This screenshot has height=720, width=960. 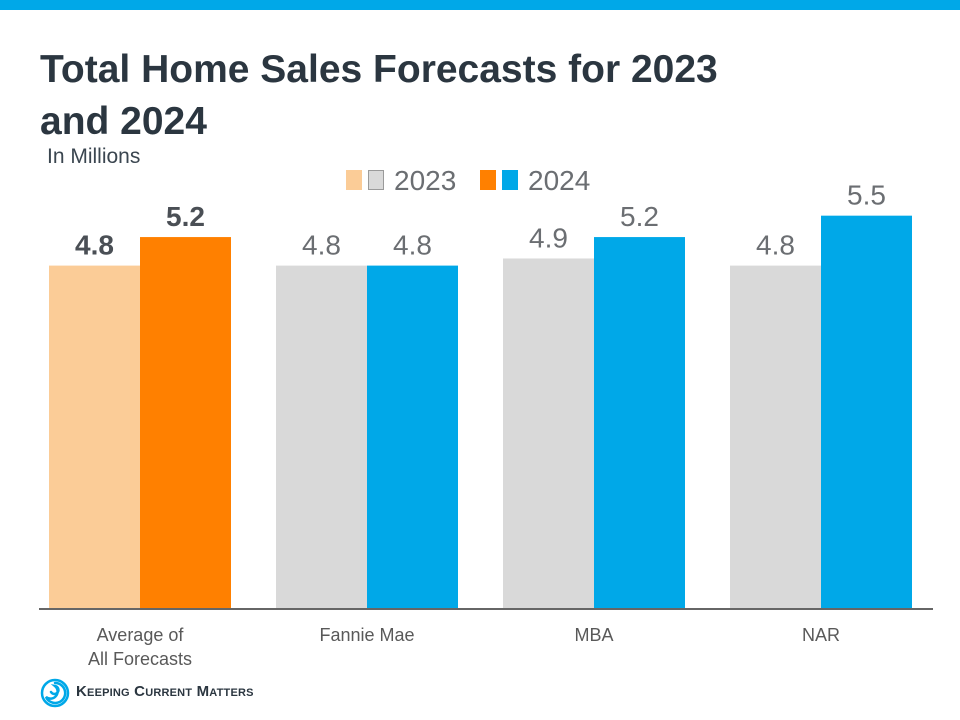 What do you see at coordinates (55, 693) in the screenshot?
I see `swirl-logo-icon` at bounding box center [55, 693].